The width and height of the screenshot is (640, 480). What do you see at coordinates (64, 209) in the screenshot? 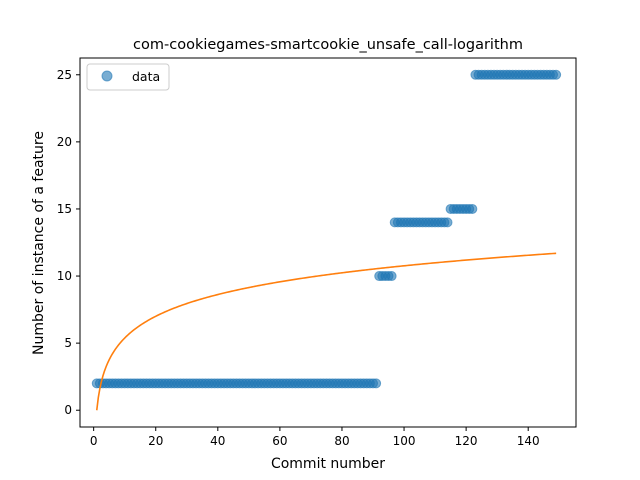
I see `y-tick-label: 15` at bounding box center [64, 209].